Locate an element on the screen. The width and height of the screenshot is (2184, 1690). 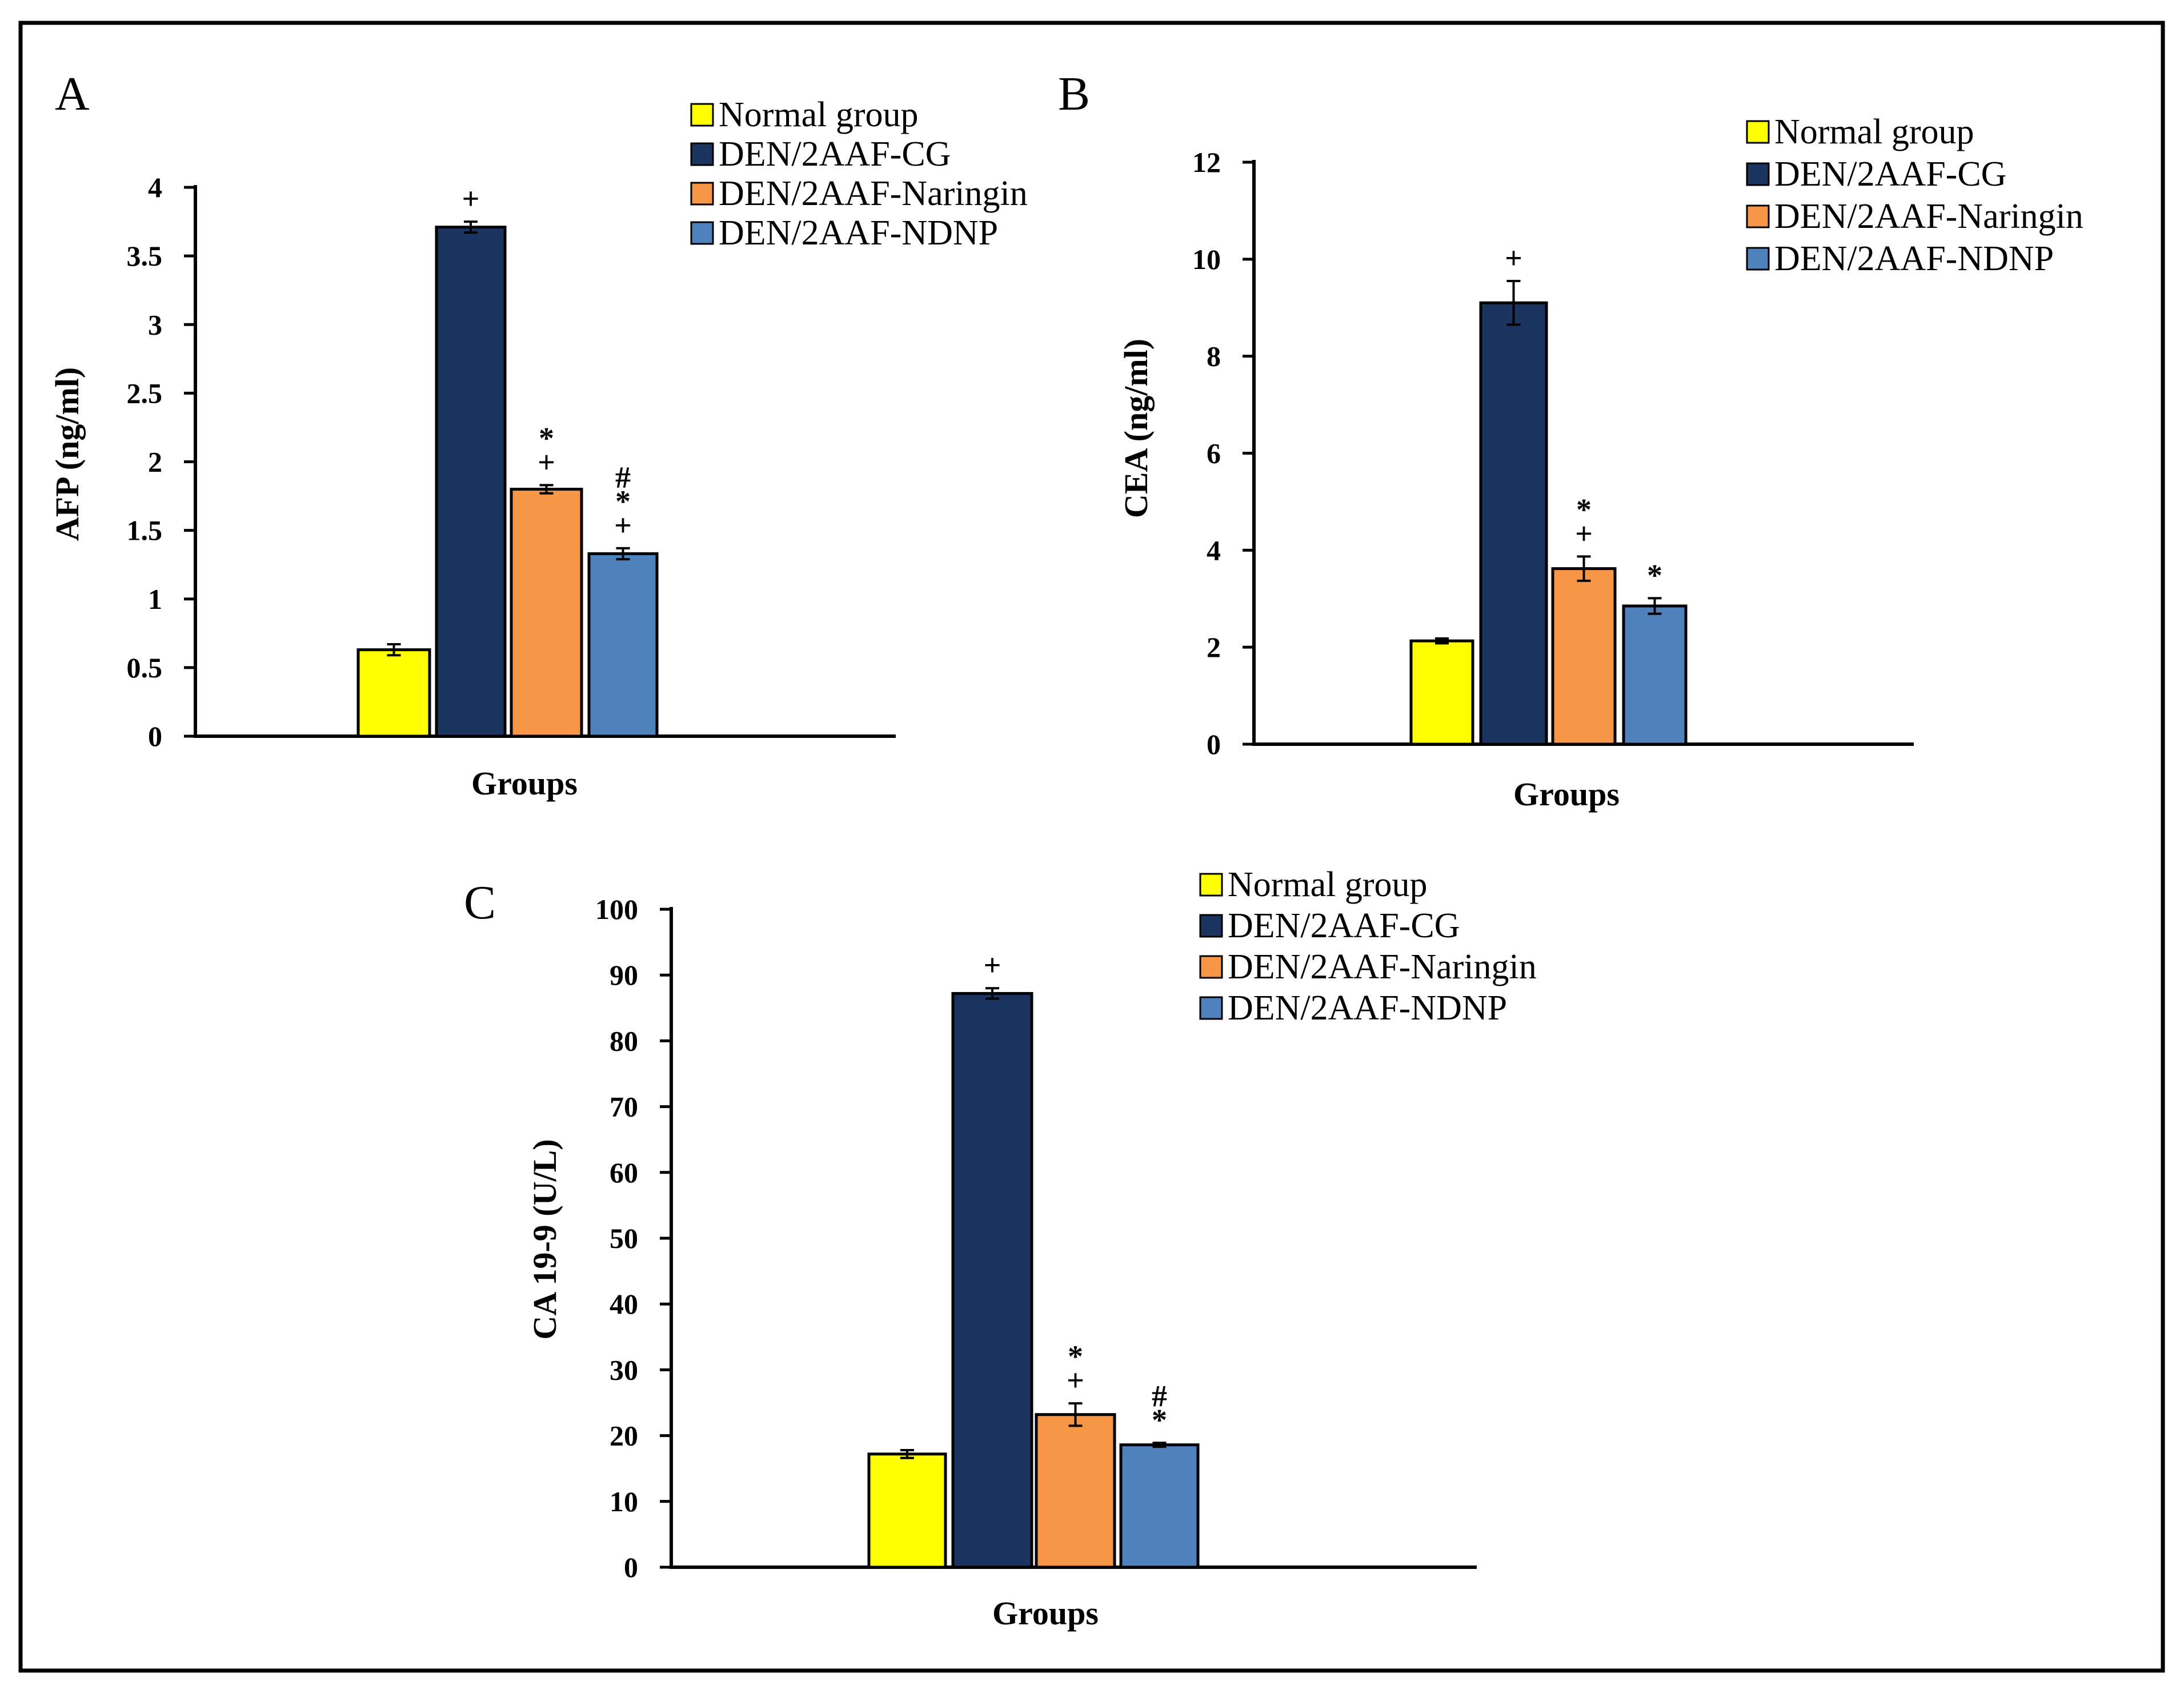
panel-a-y-tick-label: 2 is located at coordinates (155, 462).